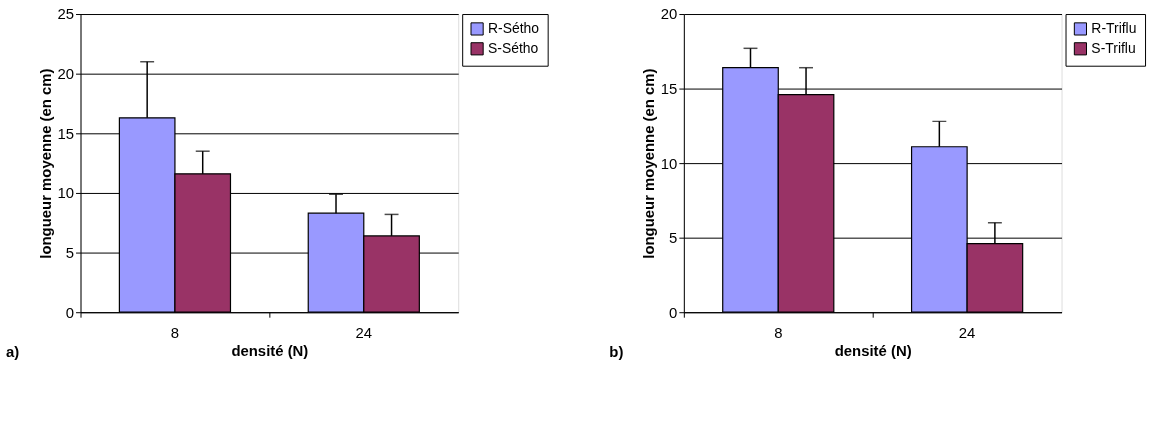 This screenshot has height=428, width=1151. I want to click on legend-label: S-Triflu, so click(1113, 47).